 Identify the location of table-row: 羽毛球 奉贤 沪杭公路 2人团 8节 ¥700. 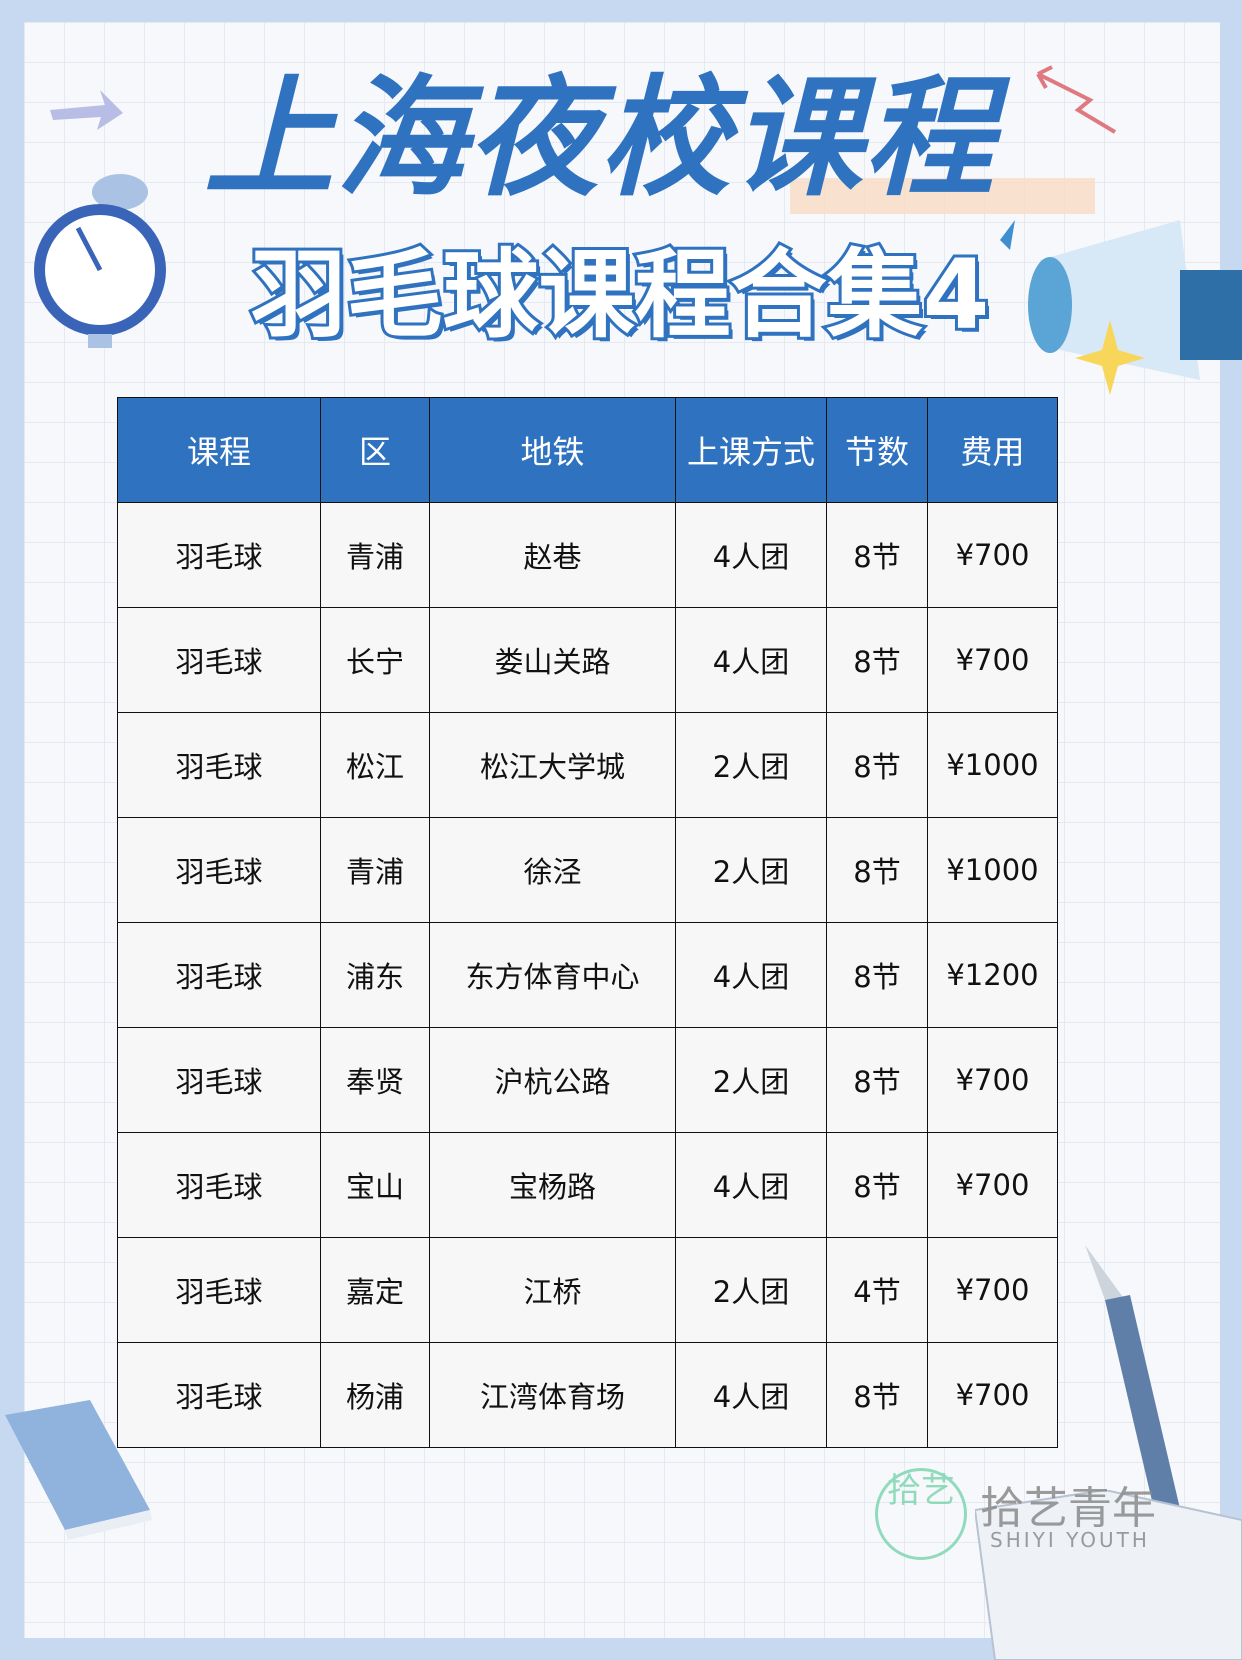
(587, 1080).